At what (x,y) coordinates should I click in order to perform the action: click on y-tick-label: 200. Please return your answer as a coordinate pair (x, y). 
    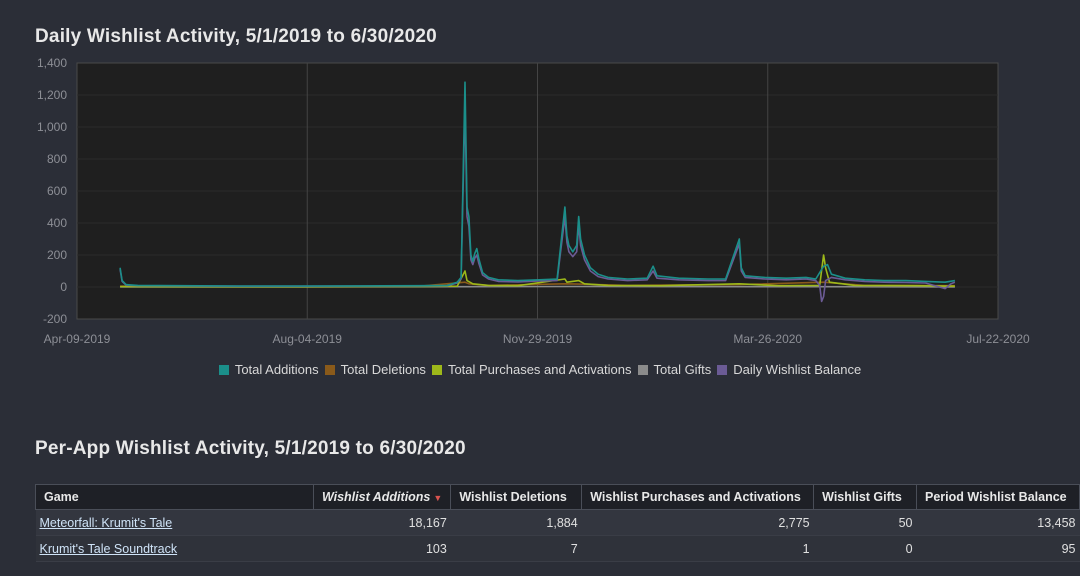
    Looking at the image, I should click on (57, 255).